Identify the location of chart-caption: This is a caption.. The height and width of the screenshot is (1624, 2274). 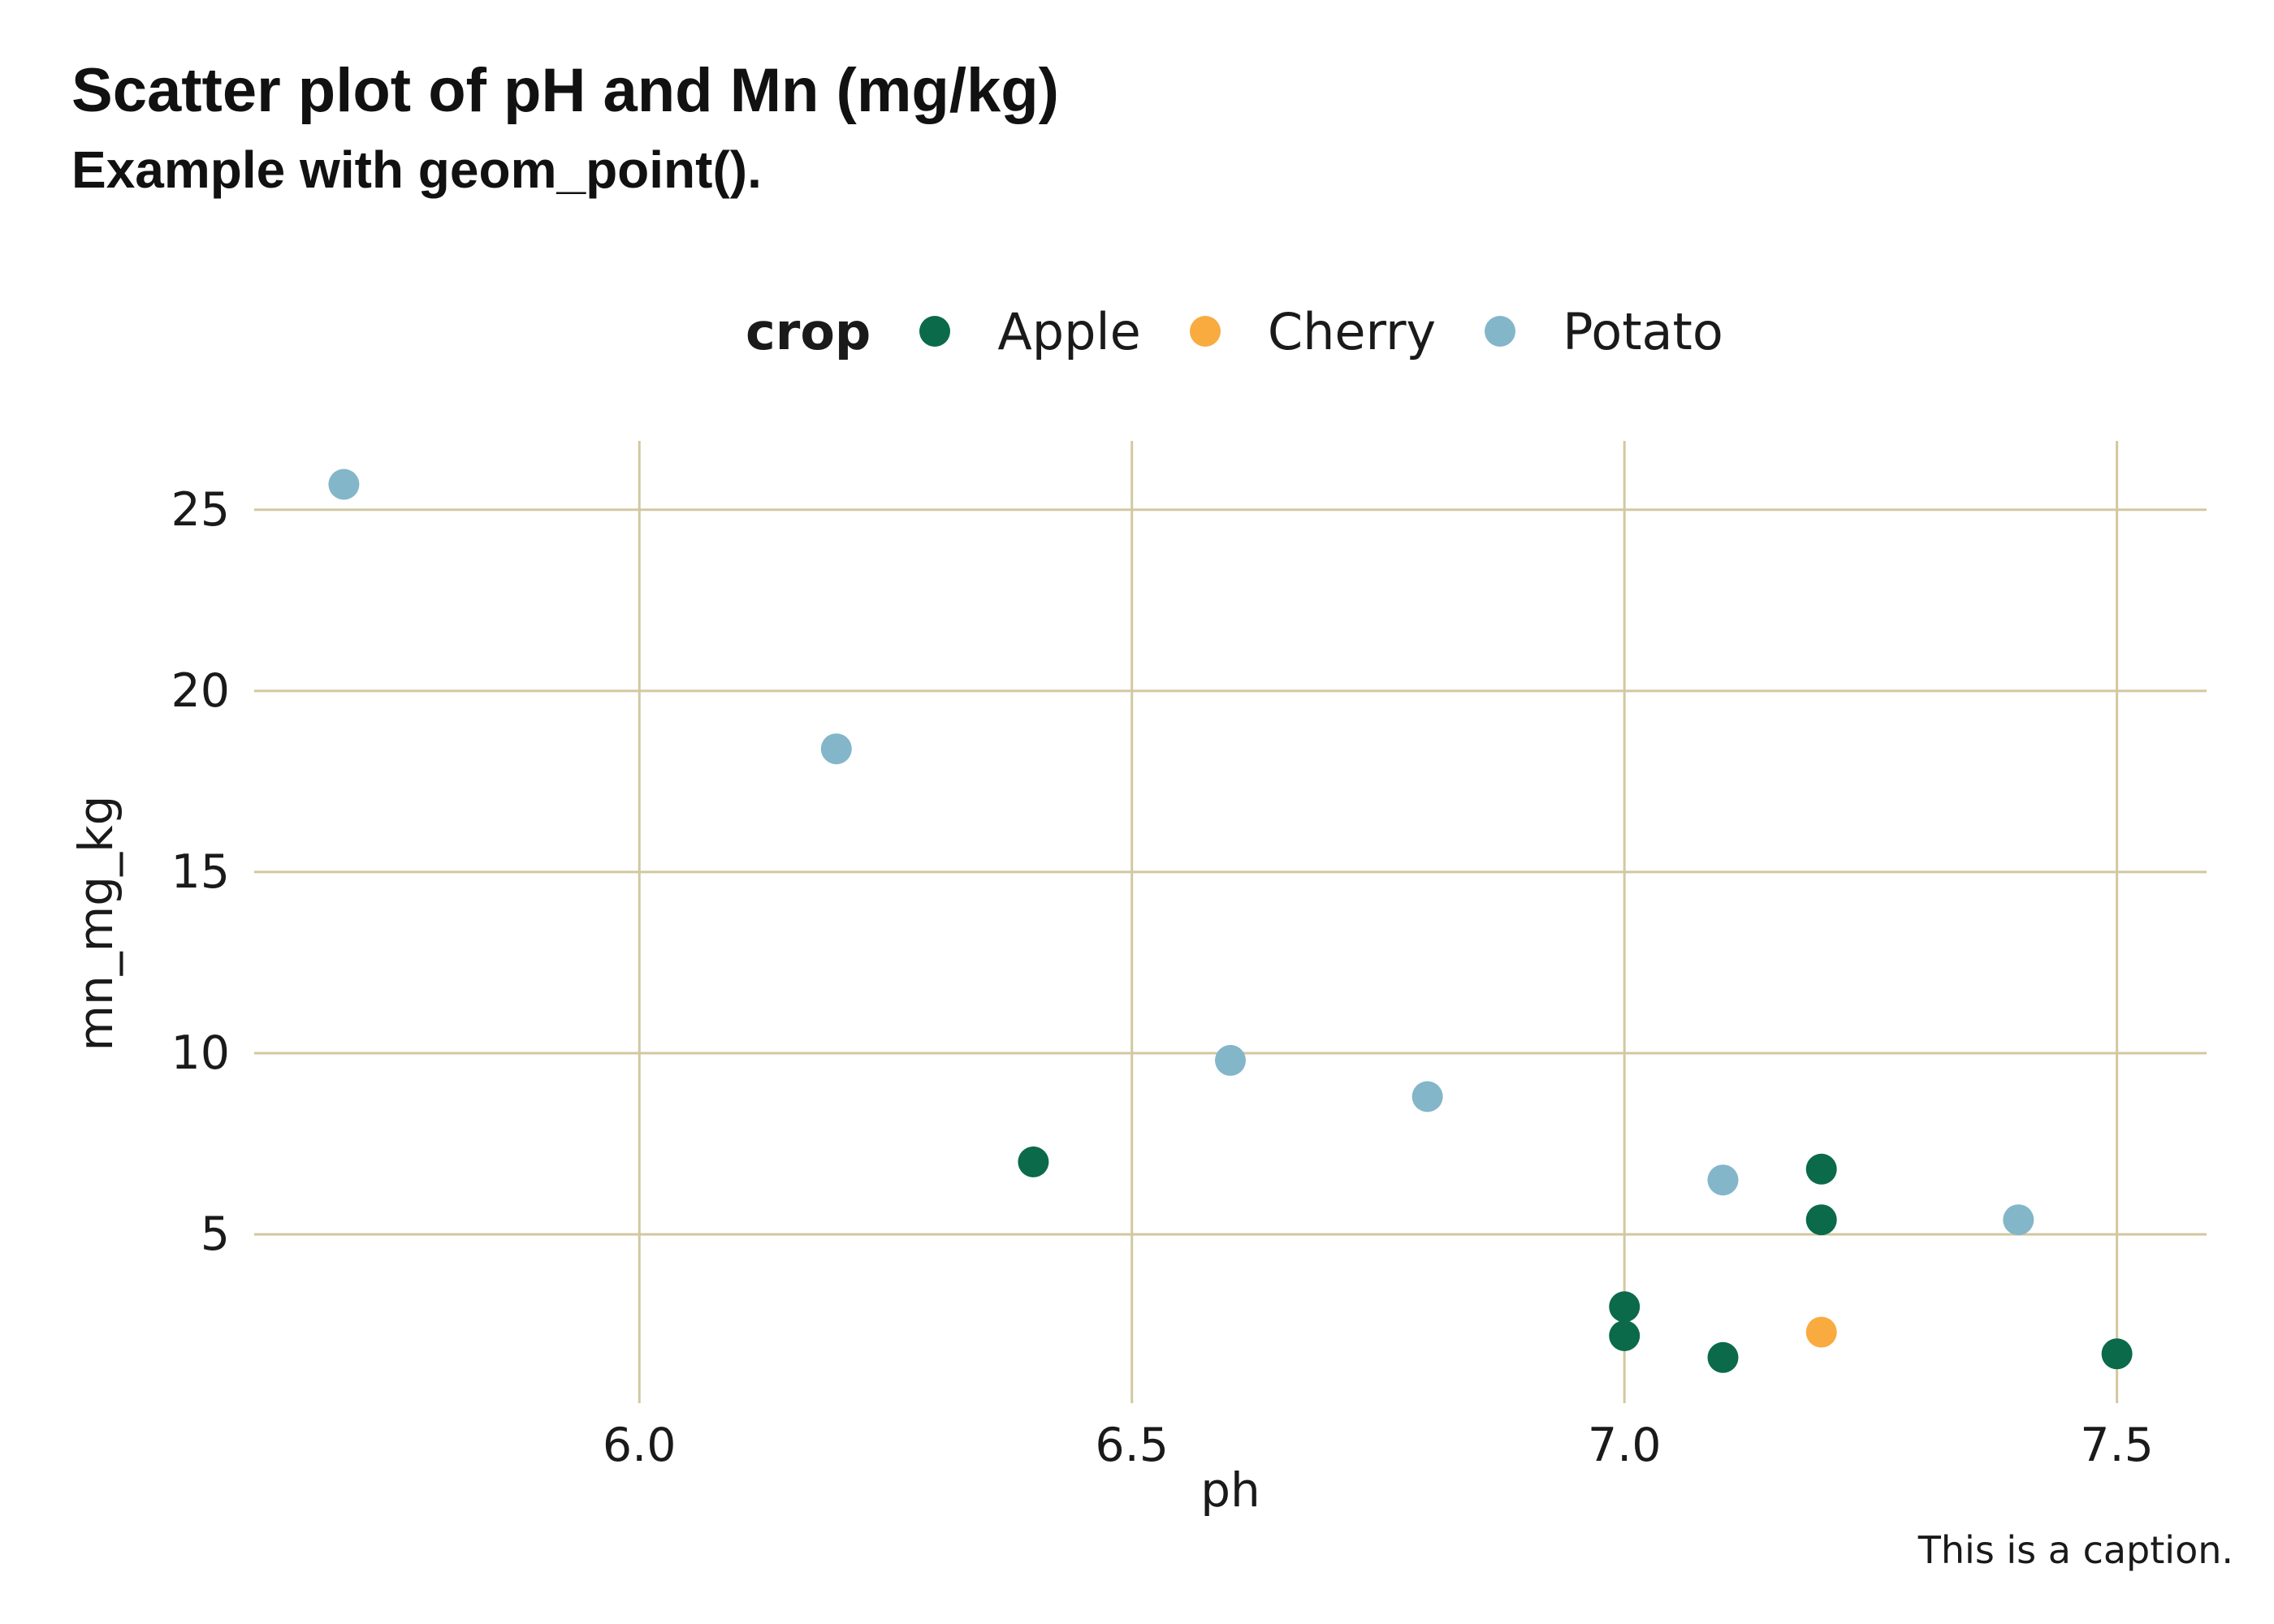
(2075, 1550).